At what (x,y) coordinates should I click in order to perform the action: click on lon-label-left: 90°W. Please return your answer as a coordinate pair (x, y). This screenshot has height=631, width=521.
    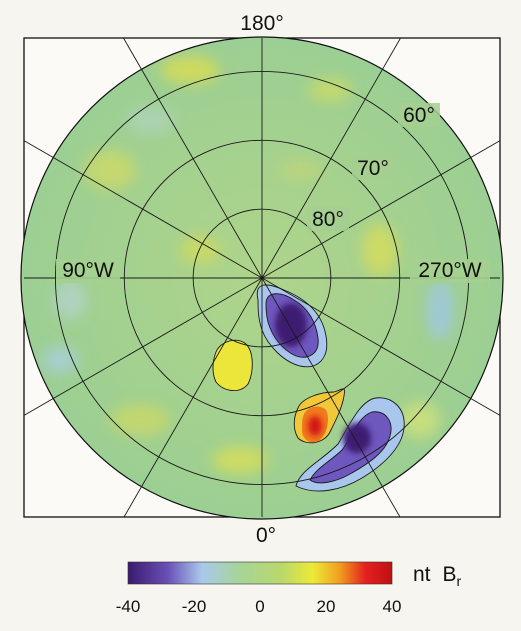
    Looking at the image, I should click on (88, 270).